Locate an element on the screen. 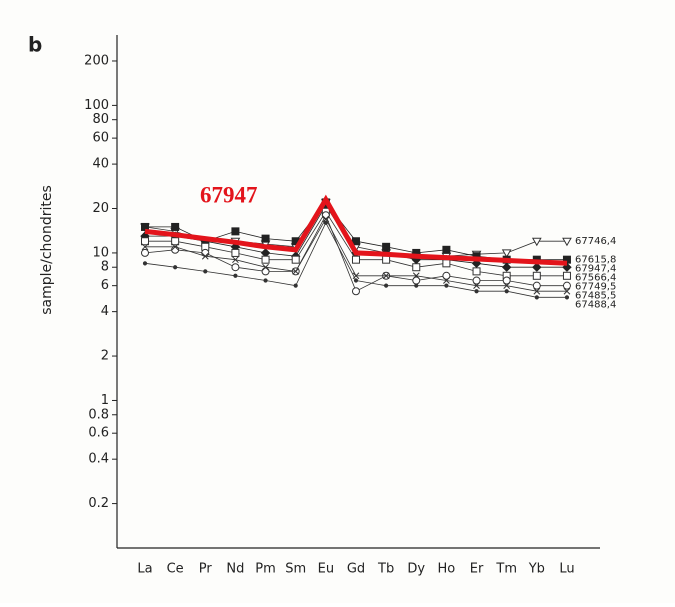  legend-label: 67566,4 is located at coordinates (595, 278).